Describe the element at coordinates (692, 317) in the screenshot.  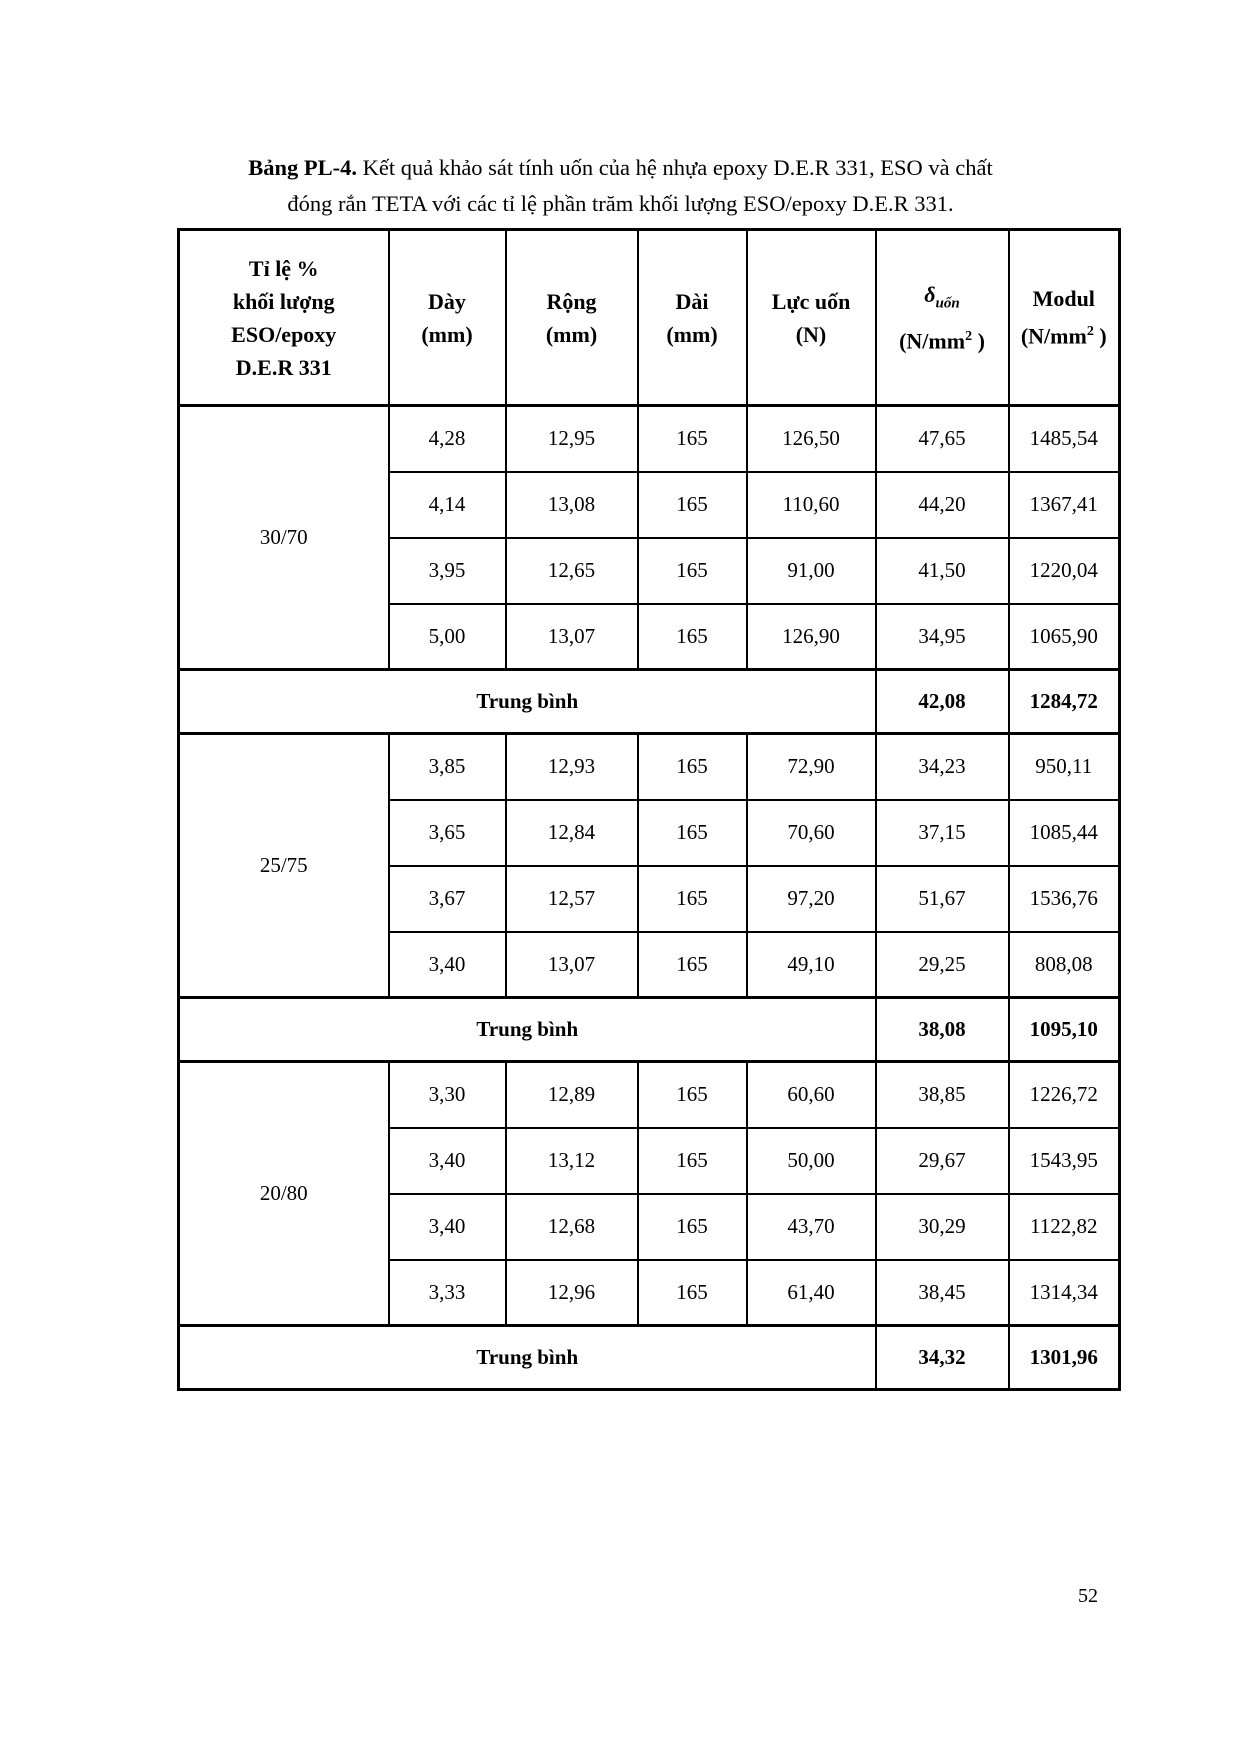
I see `header-length: Dài (mm)` at that location.